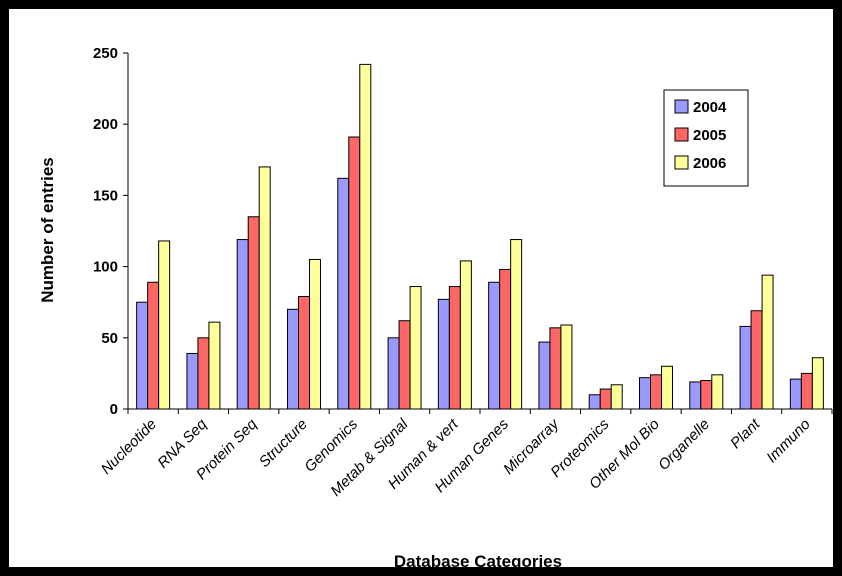 The width and height of the screenshot is (842, 576). I want to click on y-tick-label: 150, so click(105, 195).